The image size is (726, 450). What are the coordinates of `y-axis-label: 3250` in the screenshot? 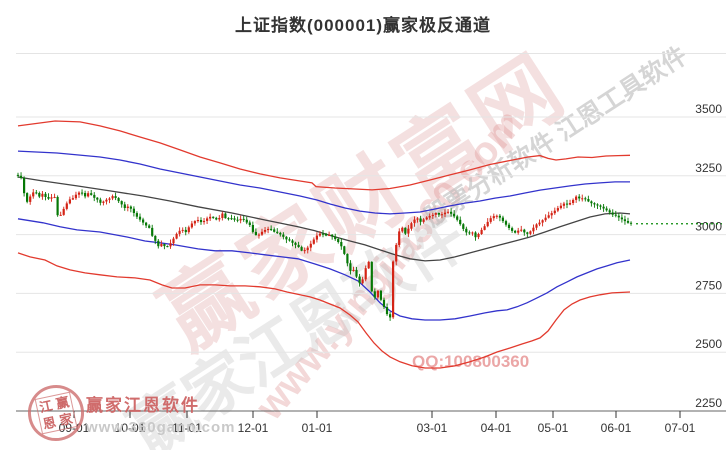 It's located at (708, 168).